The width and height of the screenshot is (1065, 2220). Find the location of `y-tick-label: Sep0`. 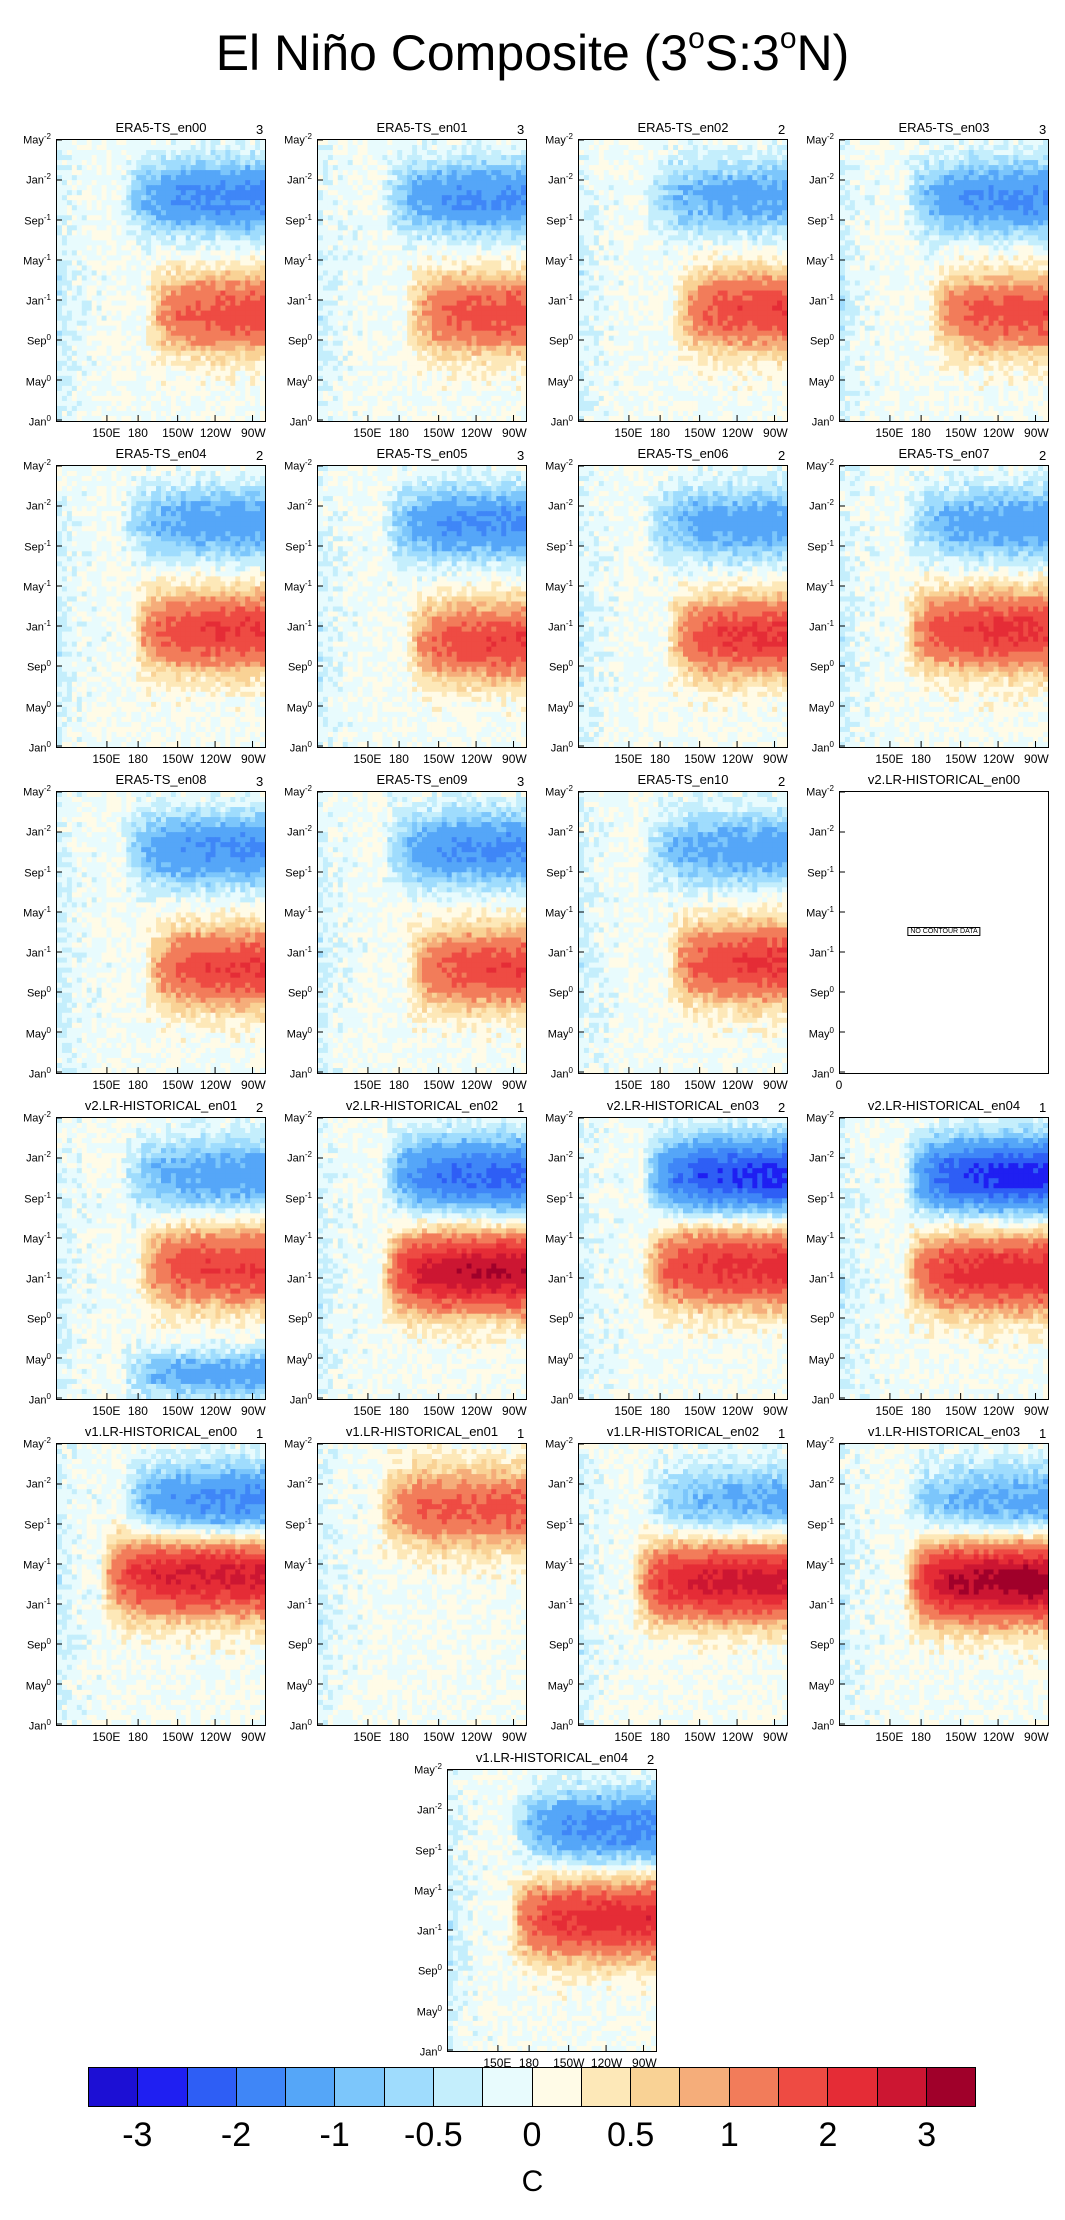

y-tick-label: Sep0 is located at coordinates (27, 340).